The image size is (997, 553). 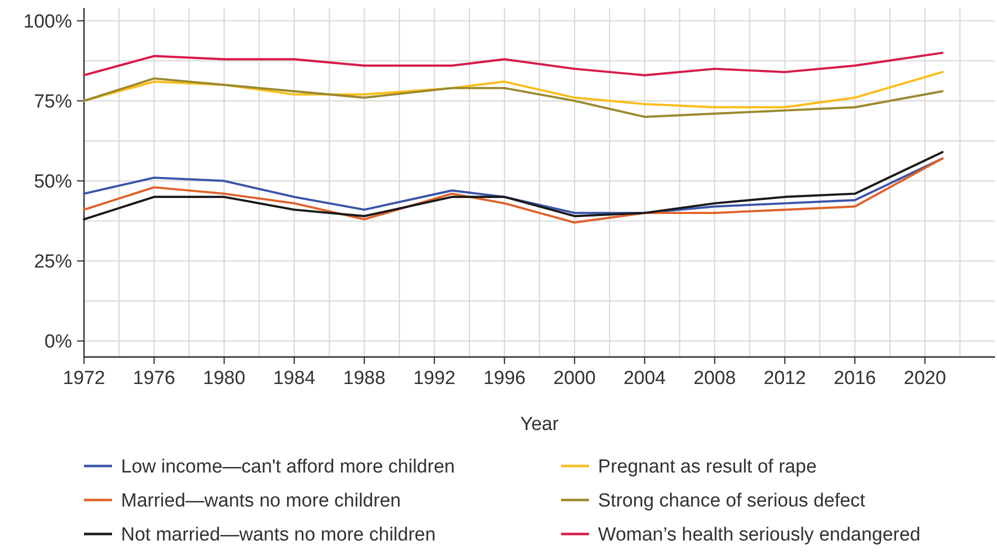 What do you see at coordinates (707, 467) in the screenshot?
I see `legend-label: Pregnant as result of rape` at bounding box center [707, 467].